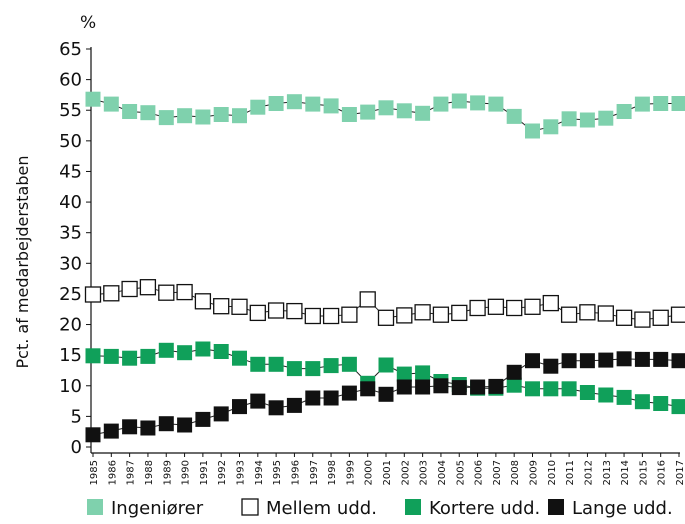 Image resolution: width=685 pixels, height=524 pixels. Describe the element at coordinates (94, 472) in the screenshot. I see `x-tick-label: 1985` at that location.